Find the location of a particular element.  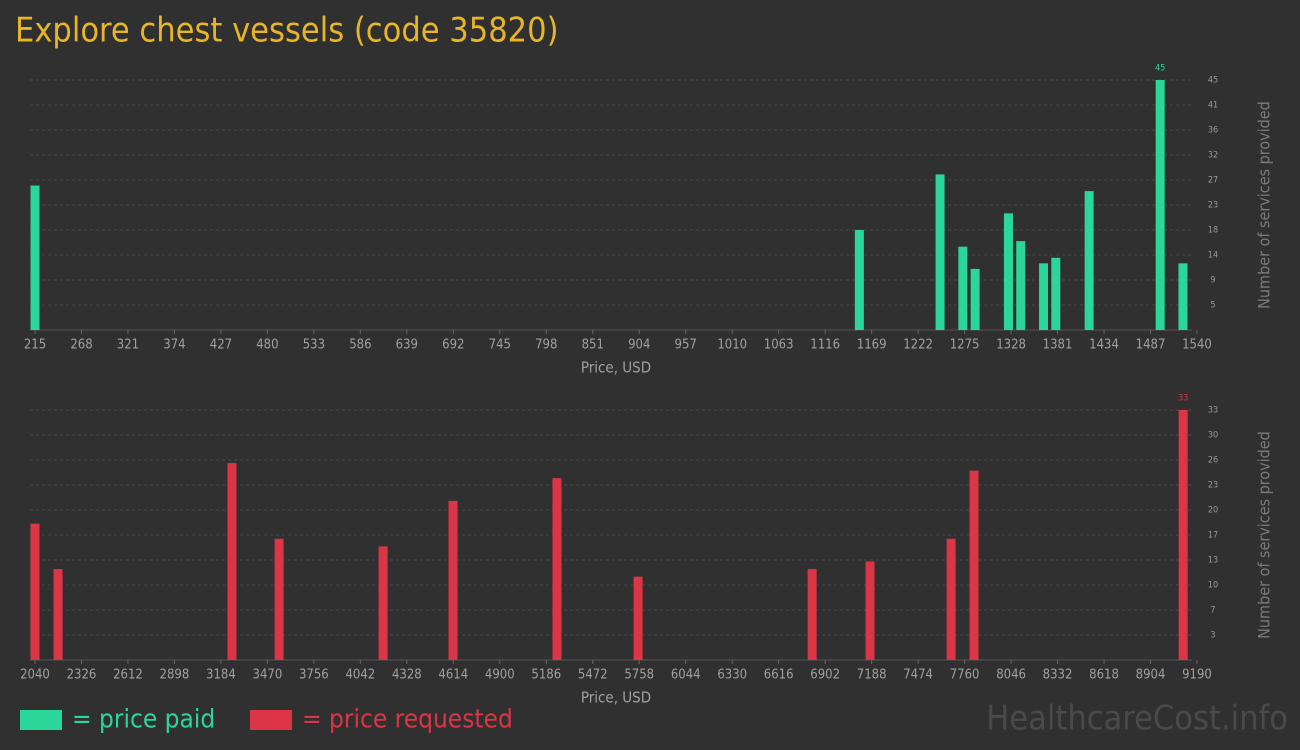

x-tick-label: 1540 is located at coordinates (1197, 345).